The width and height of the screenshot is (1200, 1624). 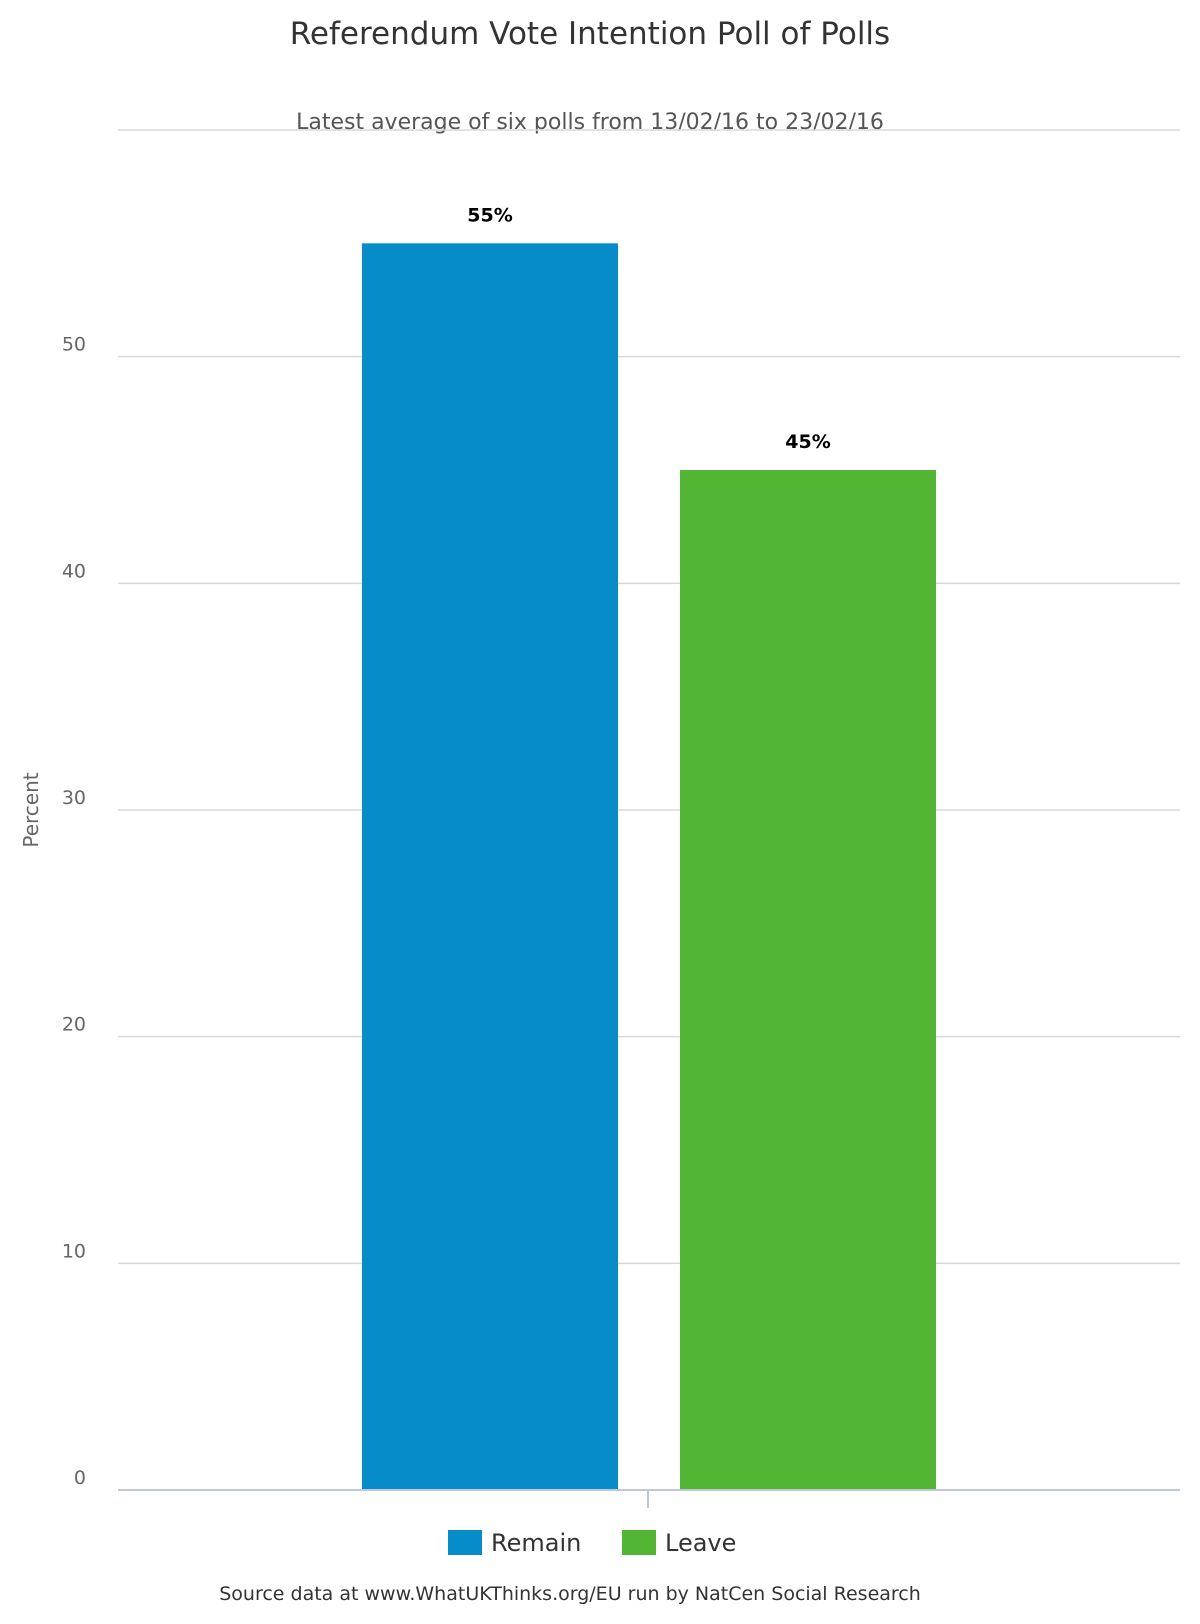 I want to click on y-tick-label-10: 10, so click(x=74, y=1251).